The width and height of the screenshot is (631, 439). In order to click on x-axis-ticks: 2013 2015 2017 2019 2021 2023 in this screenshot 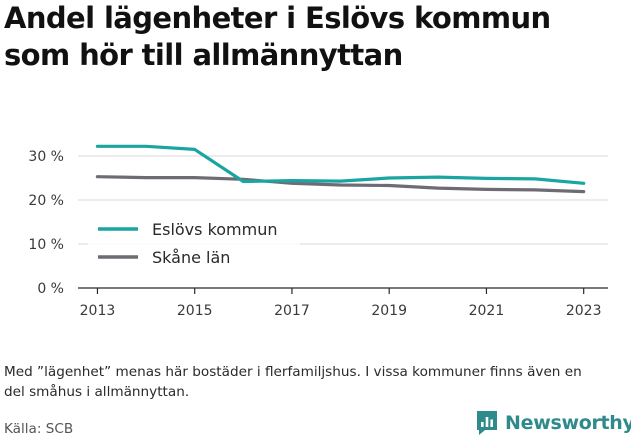, I will do `click(341, 303)`.